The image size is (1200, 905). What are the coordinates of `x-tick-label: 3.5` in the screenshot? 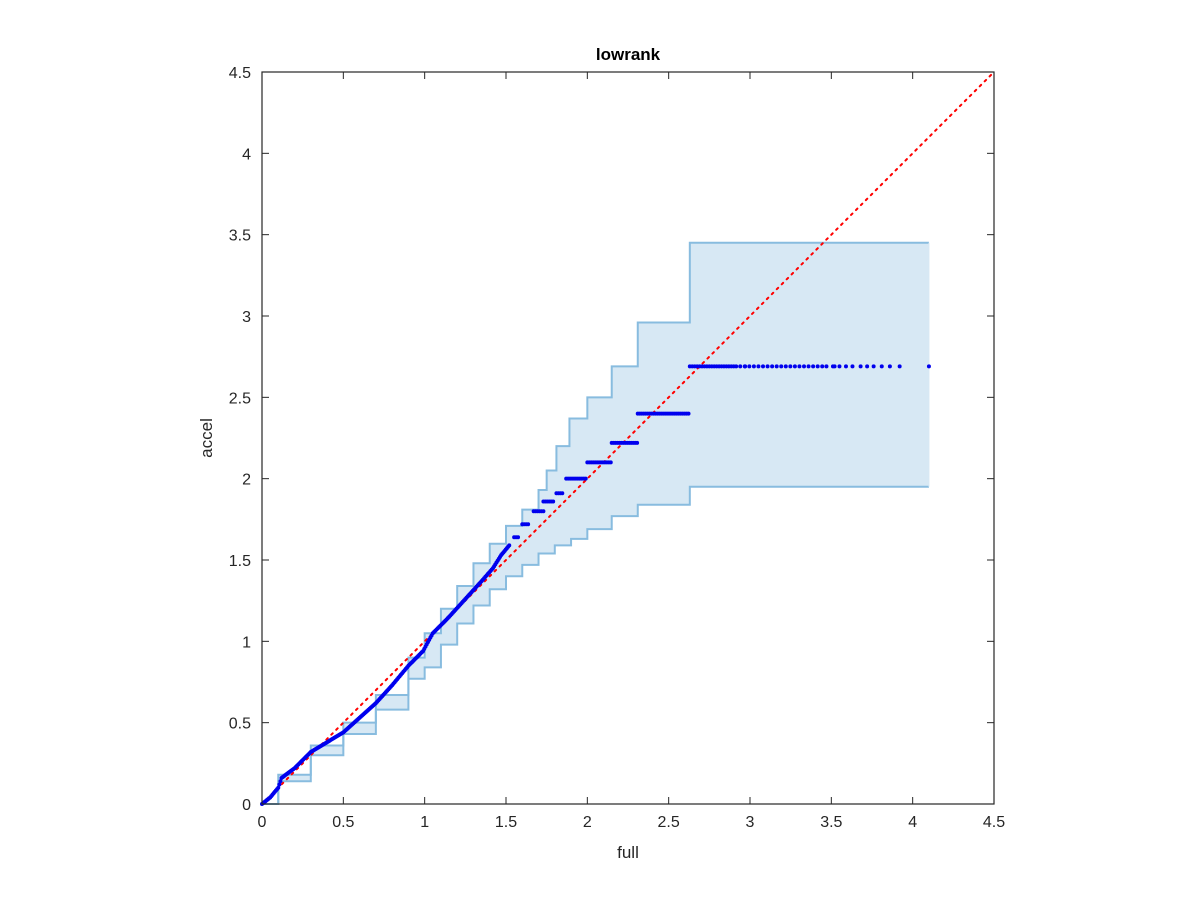 It's located at (831, 822).